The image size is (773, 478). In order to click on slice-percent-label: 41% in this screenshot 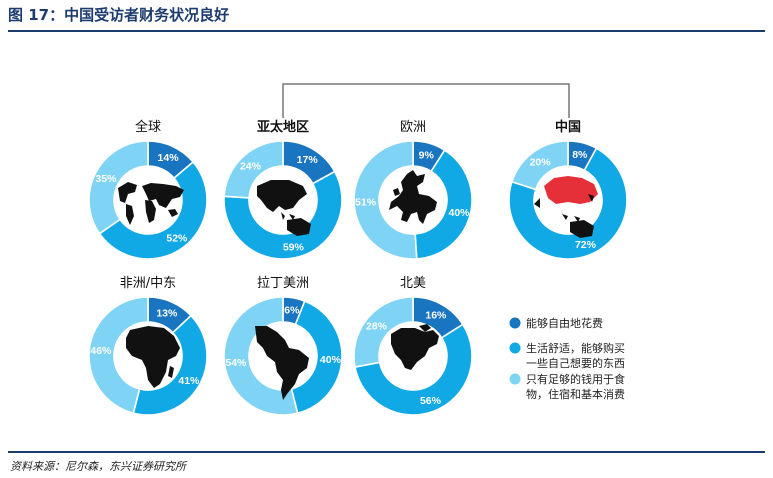, I will do `click(189, 381)`.